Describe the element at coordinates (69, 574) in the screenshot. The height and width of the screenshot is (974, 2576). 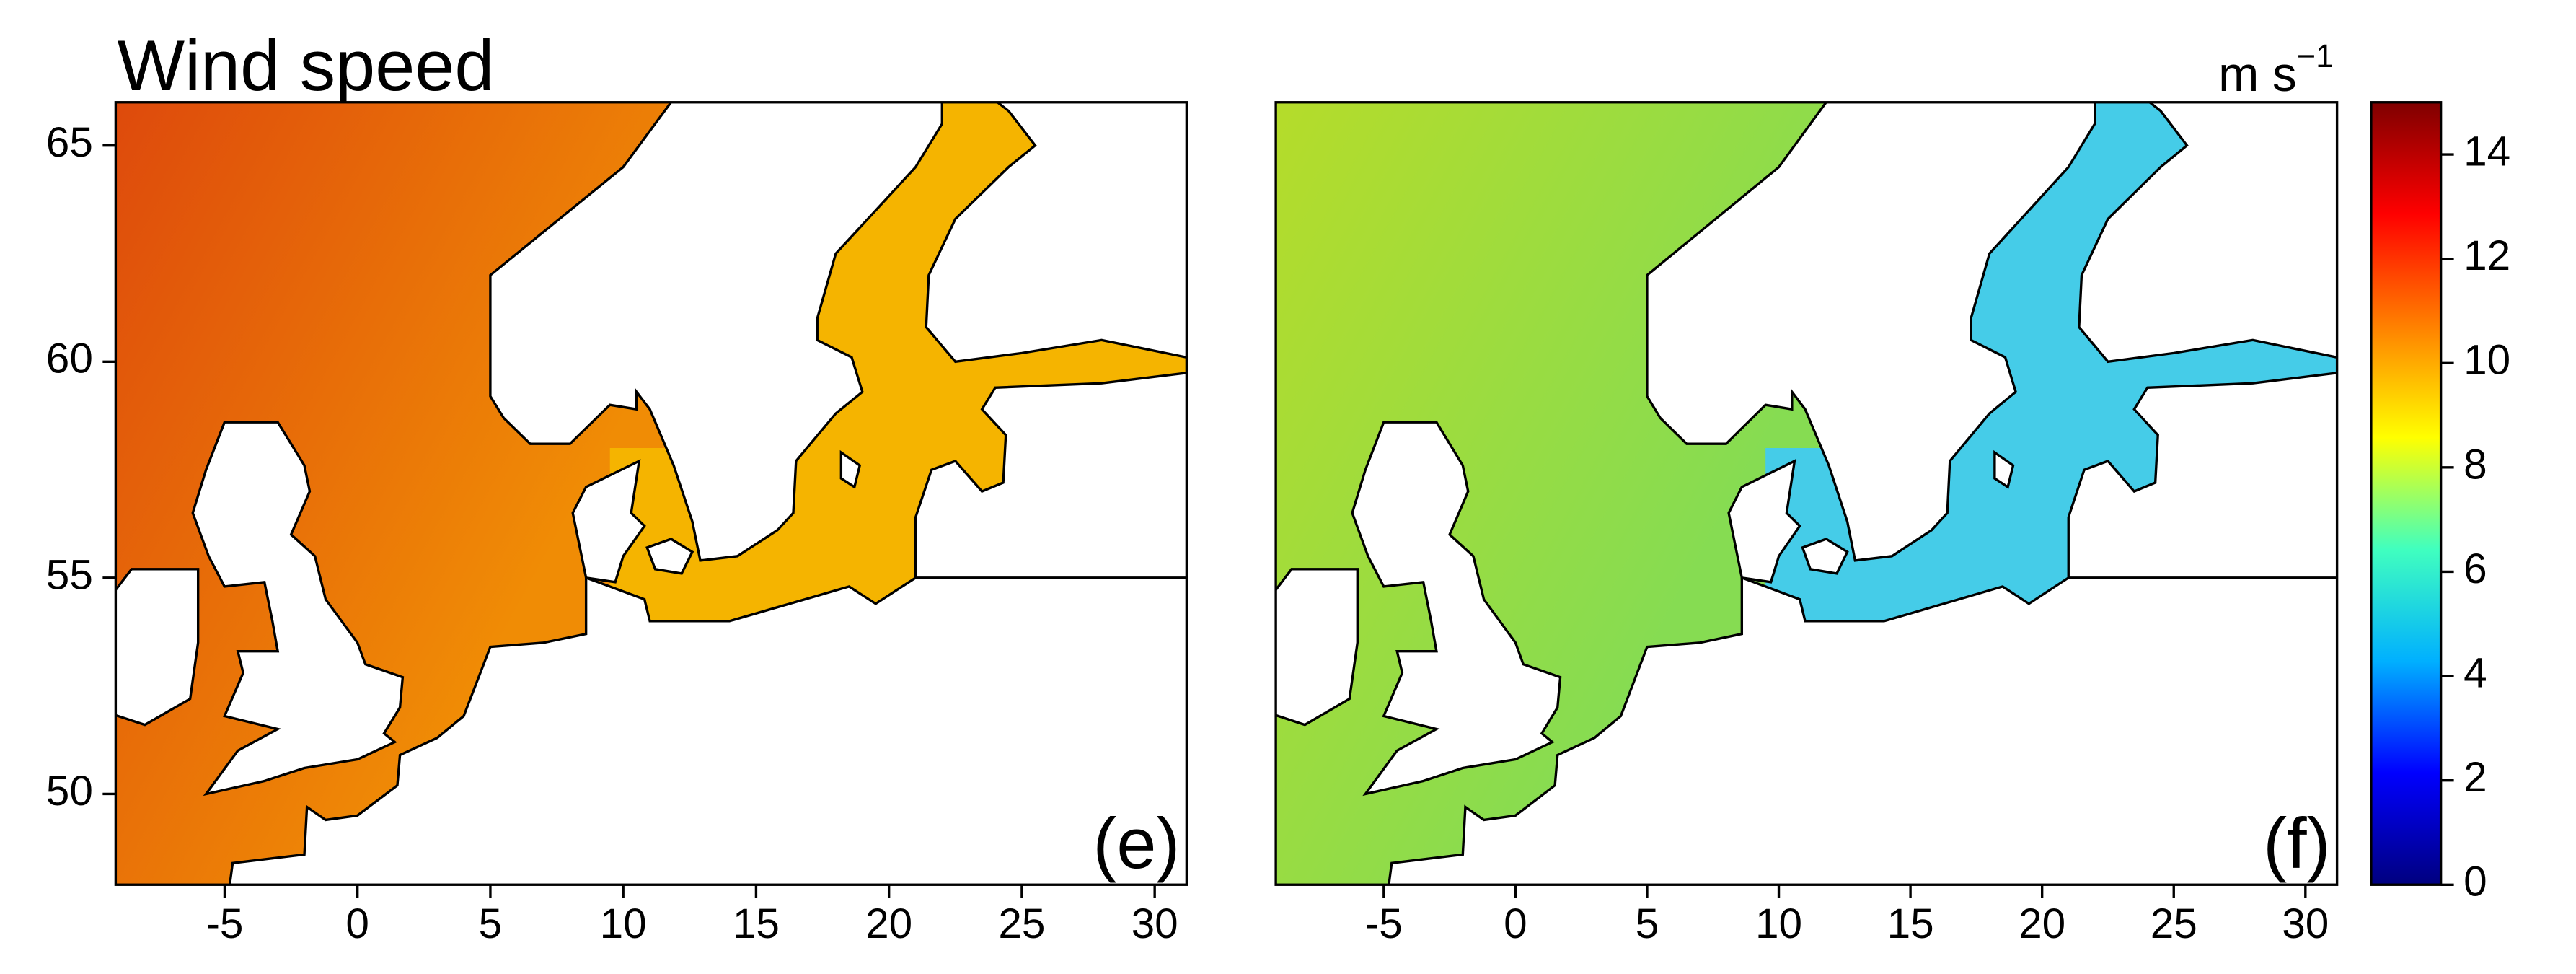
I see `y-tick-label: 55` at that location.